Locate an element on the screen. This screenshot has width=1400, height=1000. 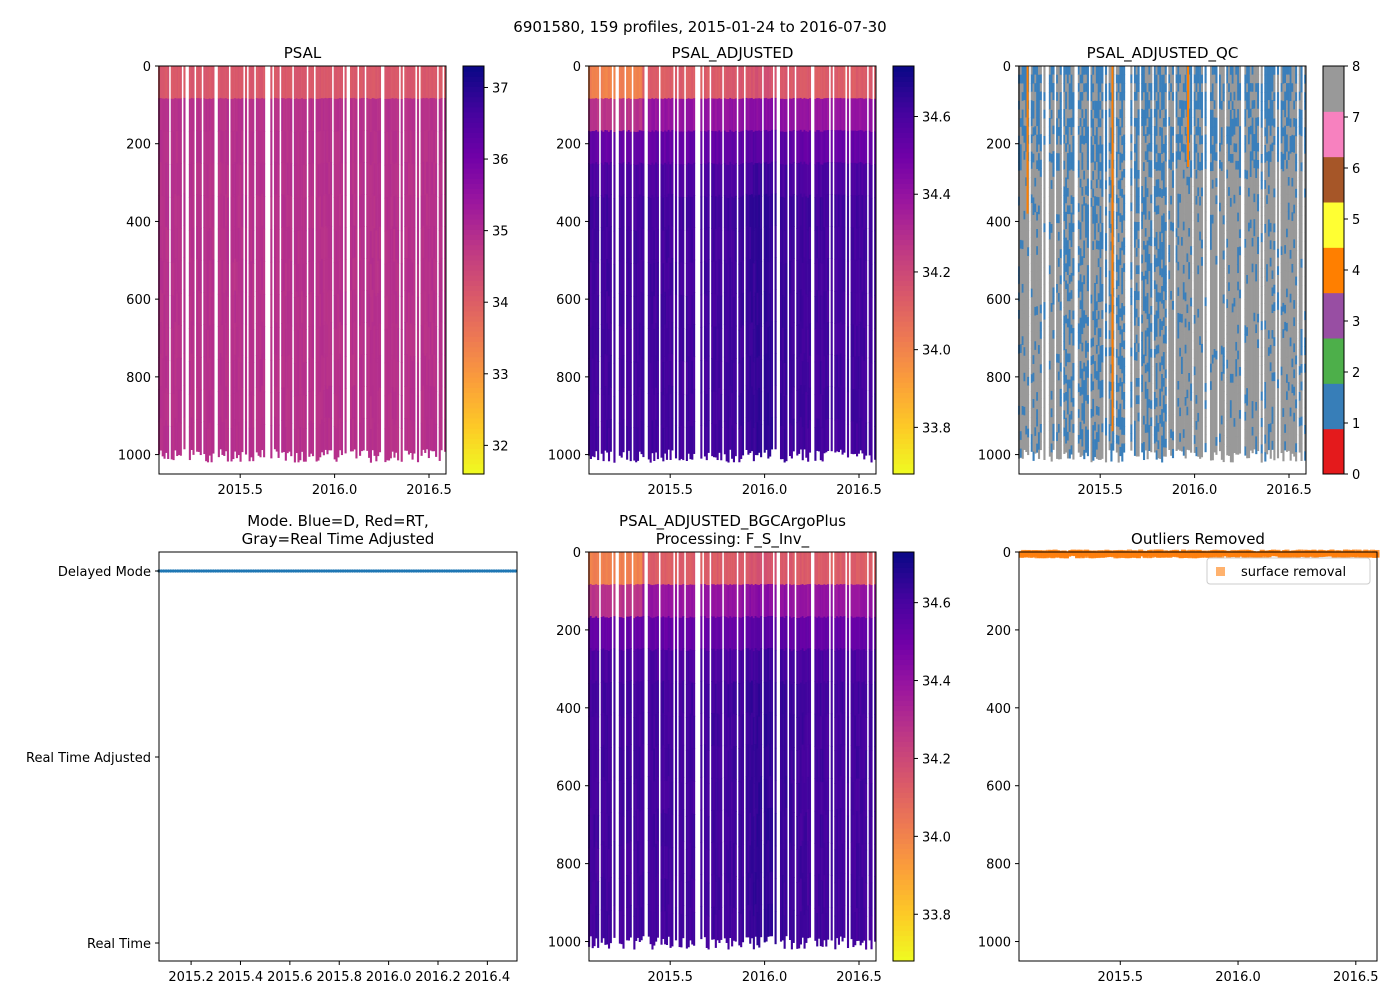
heatmap-psal is located at coordinates (302, 270).